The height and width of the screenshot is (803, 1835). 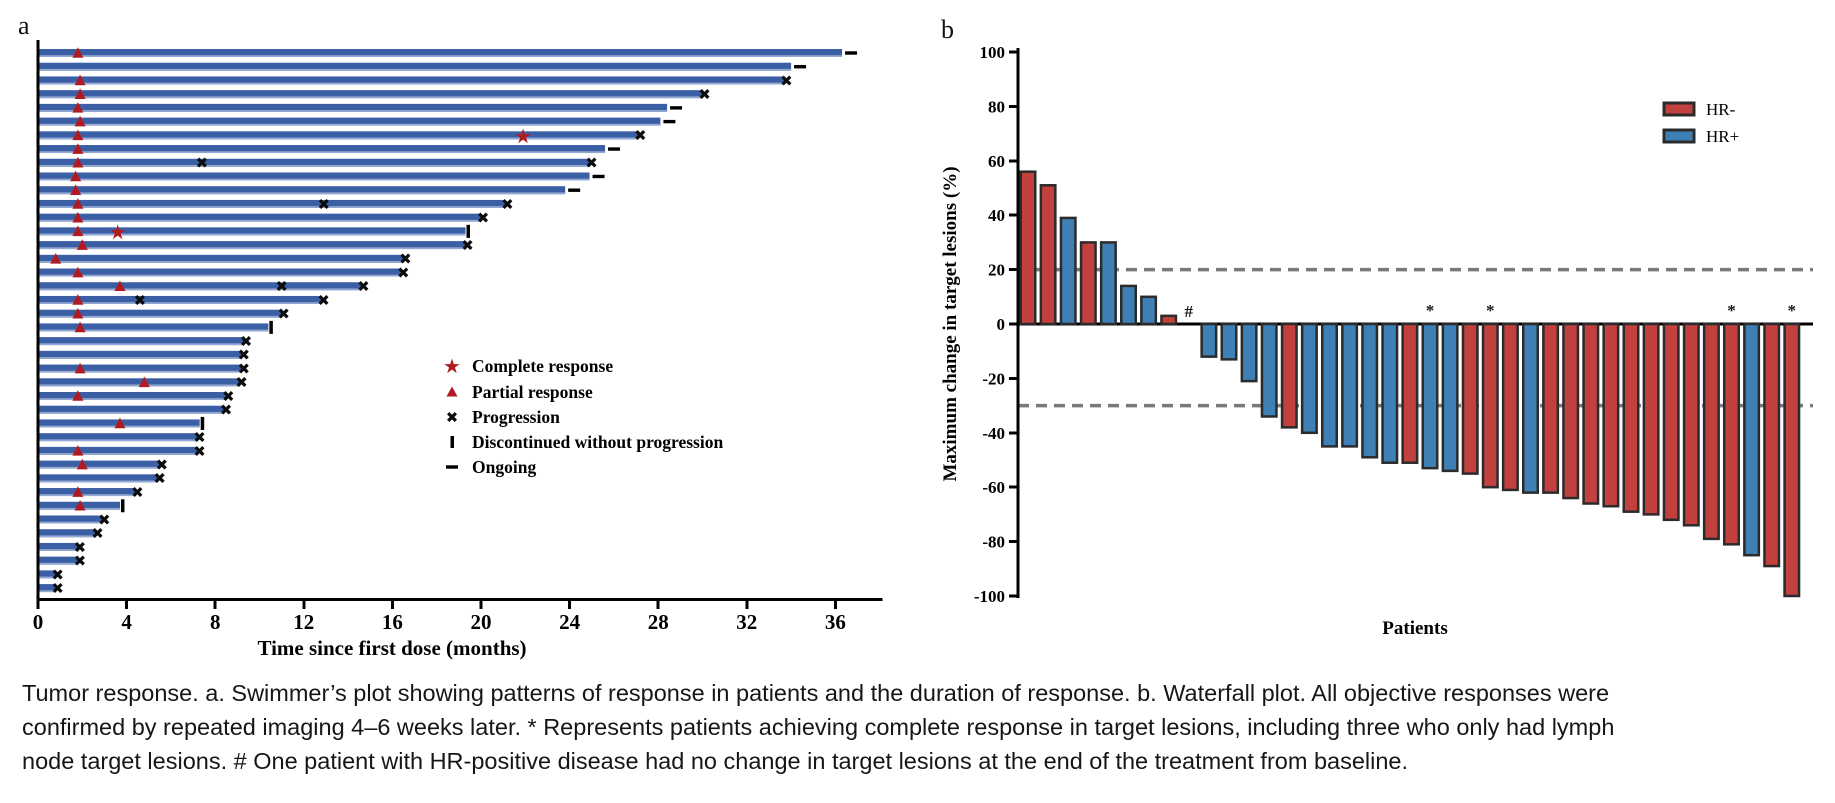 I want to click on y-tick-label: -60, so click(x=993, y=487).